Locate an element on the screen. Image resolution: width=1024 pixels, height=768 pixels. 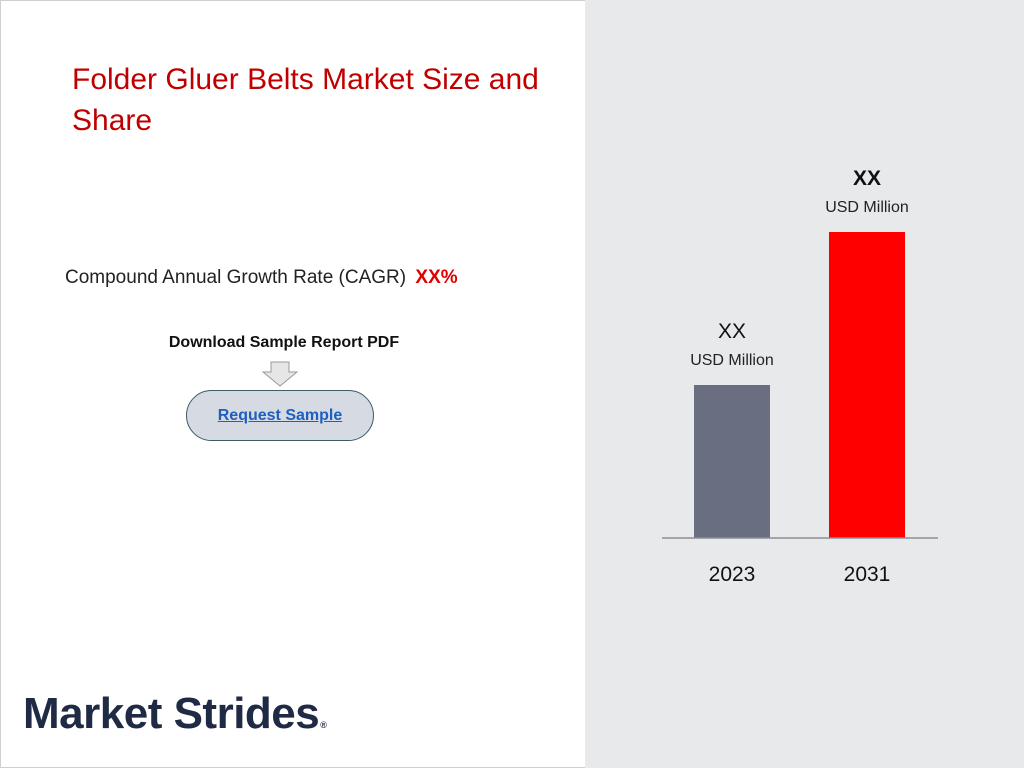
request-sample-button: Request Sample is located at coordinates (280, 415).